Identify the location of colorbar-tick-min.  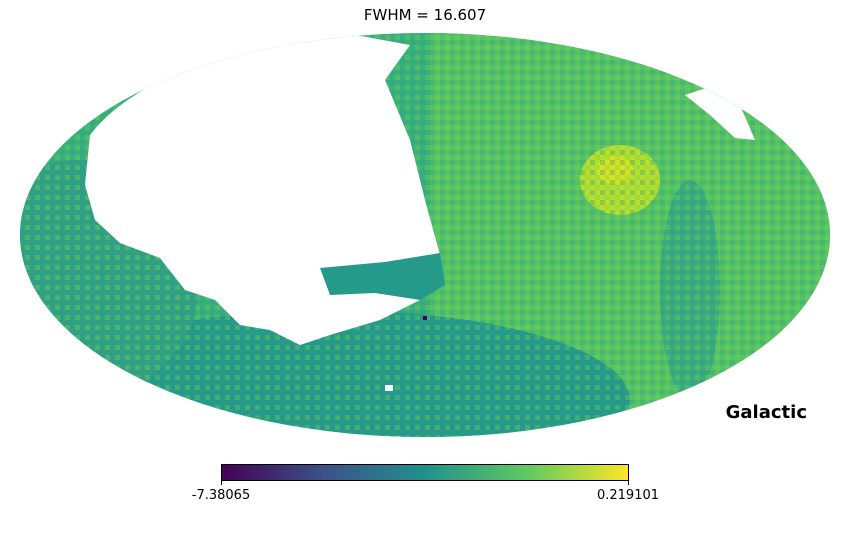
(221, 482).